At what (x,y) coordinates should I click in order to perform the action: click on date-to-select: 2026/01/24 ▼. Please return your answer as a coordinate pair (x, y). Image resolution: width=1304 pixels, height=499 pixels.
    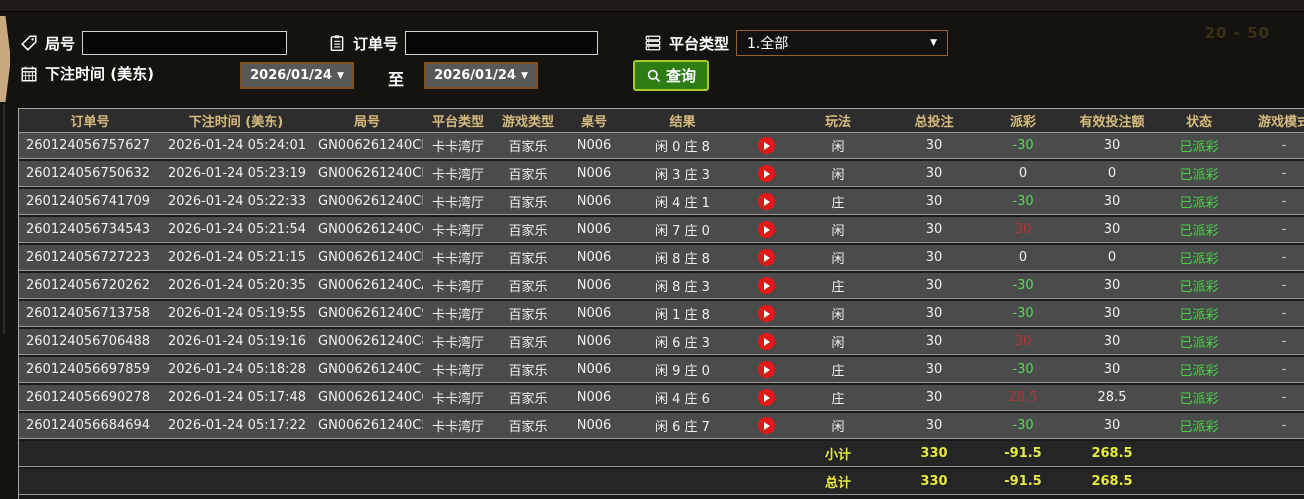
    Looking at the image, I should click on (481, 75).